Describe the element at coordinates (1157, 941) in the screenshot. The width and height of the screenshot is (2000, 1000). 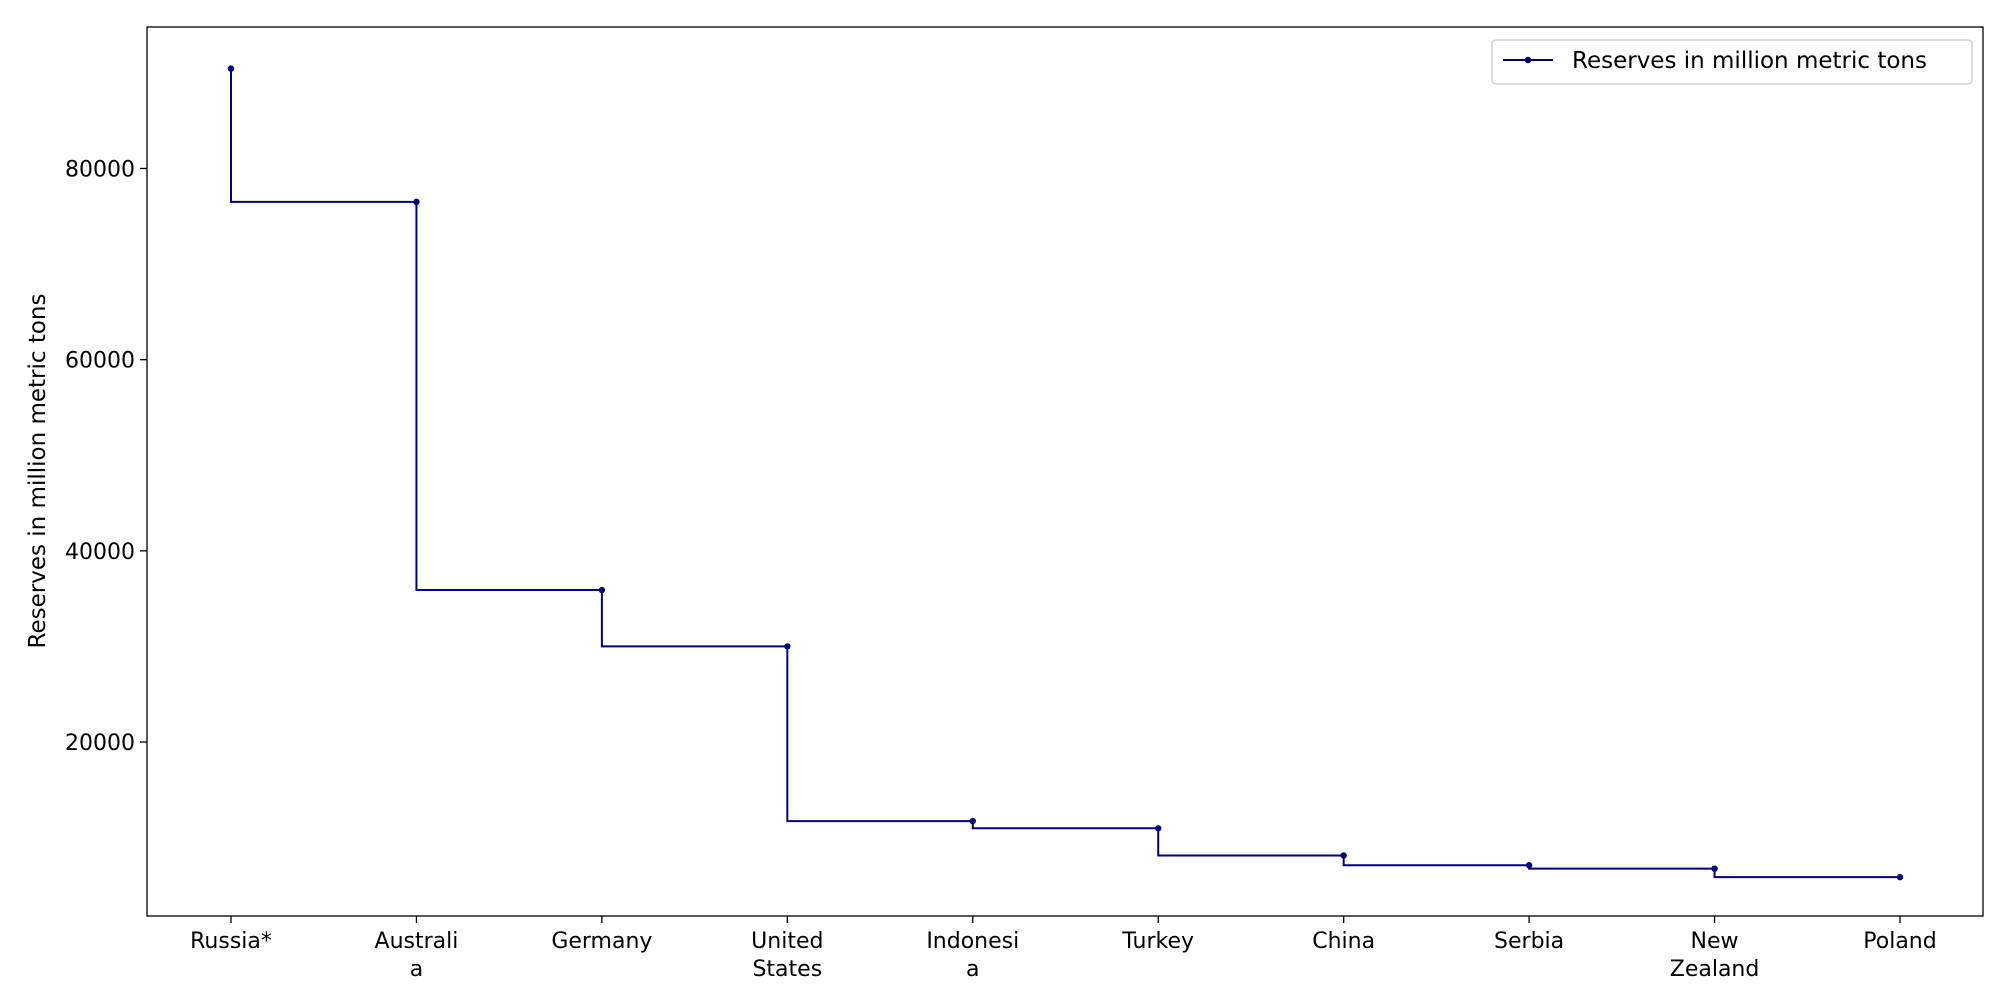
I see `x-tick-label: Turkey` at that location.